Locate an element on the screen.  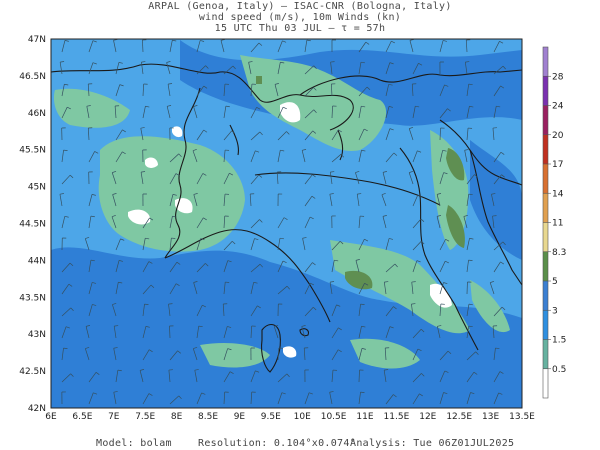
adriatic-coast is located at coordinates (439, 249).